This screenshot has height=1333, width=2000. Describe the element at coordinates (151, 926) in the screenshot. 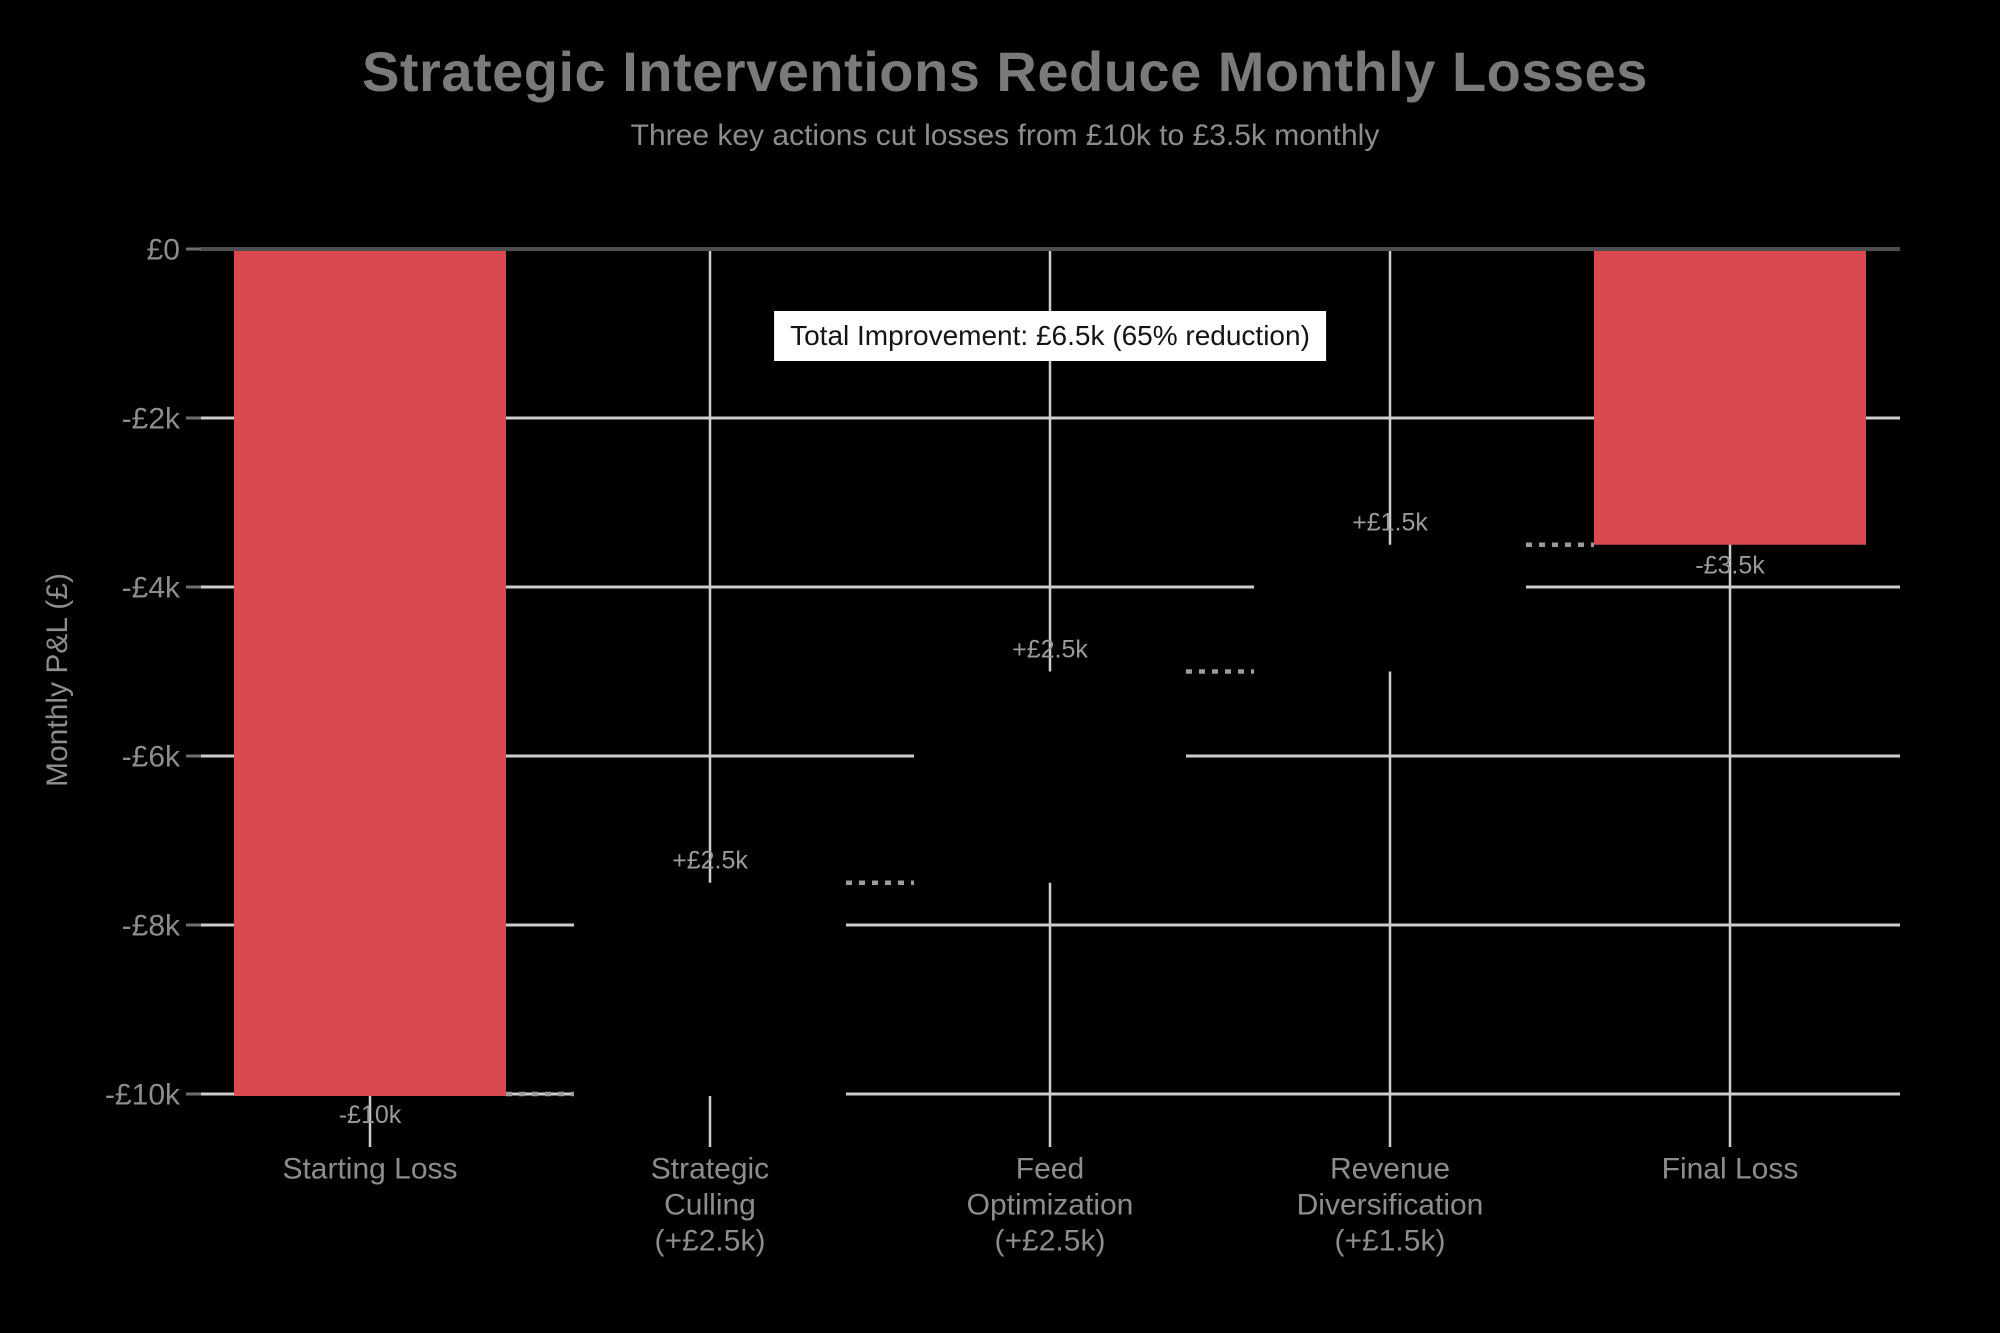

I see `y-tick-label: -£8k` at that location.